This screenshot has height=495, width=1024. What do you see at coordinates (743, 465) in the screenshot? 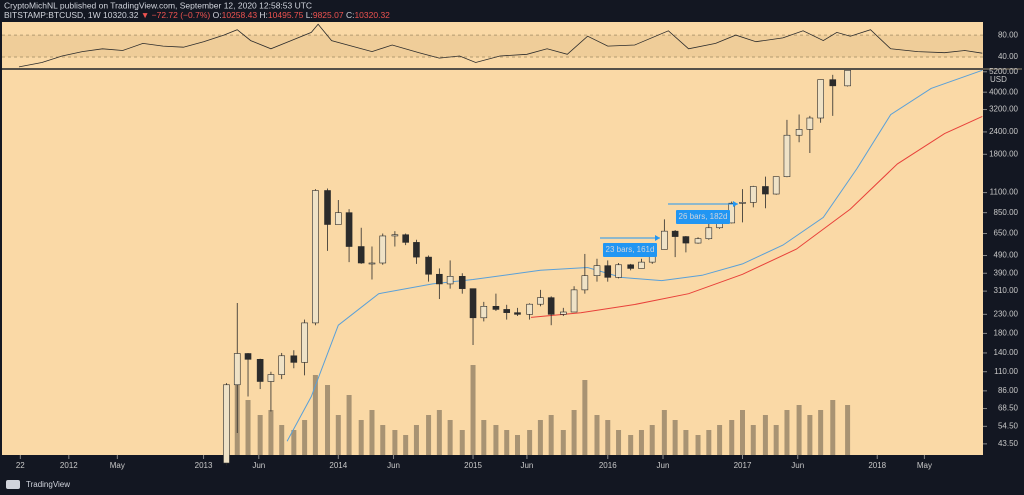
I see `x-tick-label: 2017` at bounding box center [743, 465].